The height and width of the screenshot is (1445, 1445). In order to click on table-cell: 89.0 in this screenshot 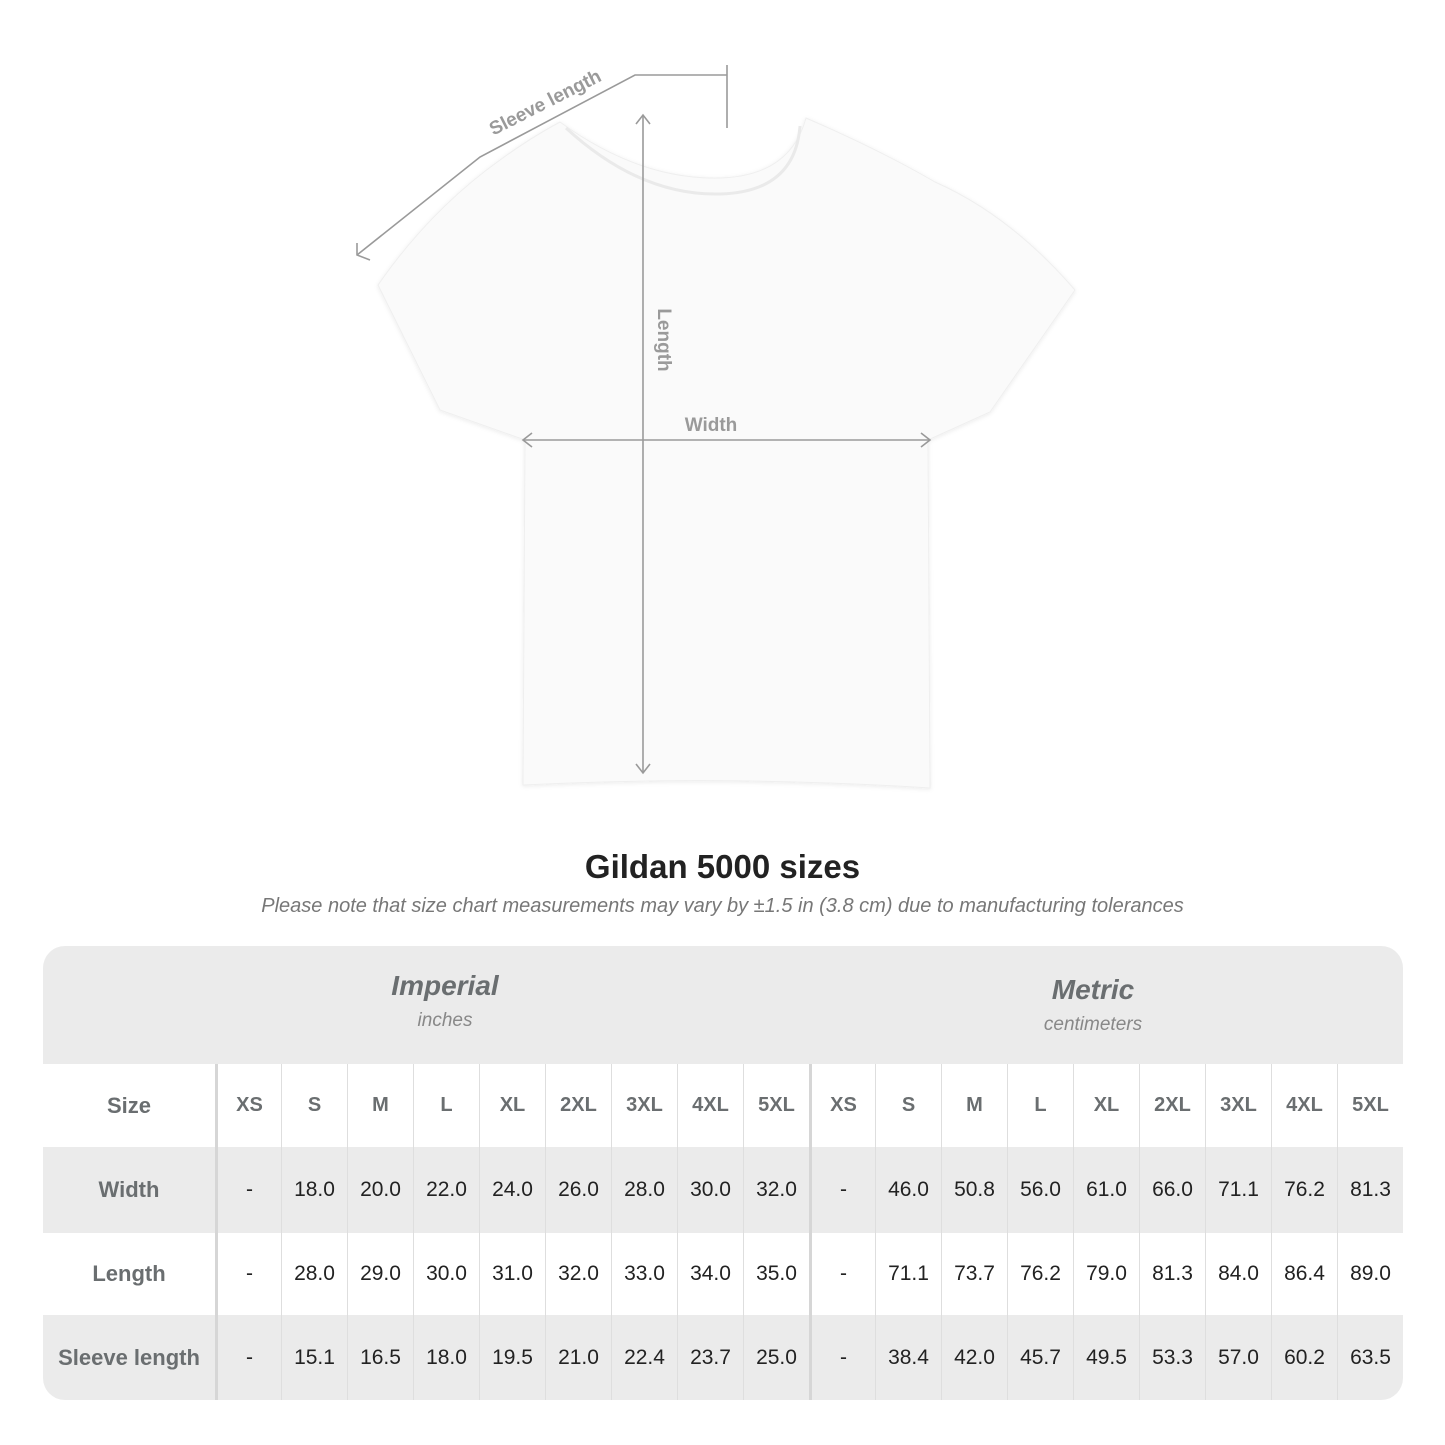, I will do `click(1370, 1274)`.